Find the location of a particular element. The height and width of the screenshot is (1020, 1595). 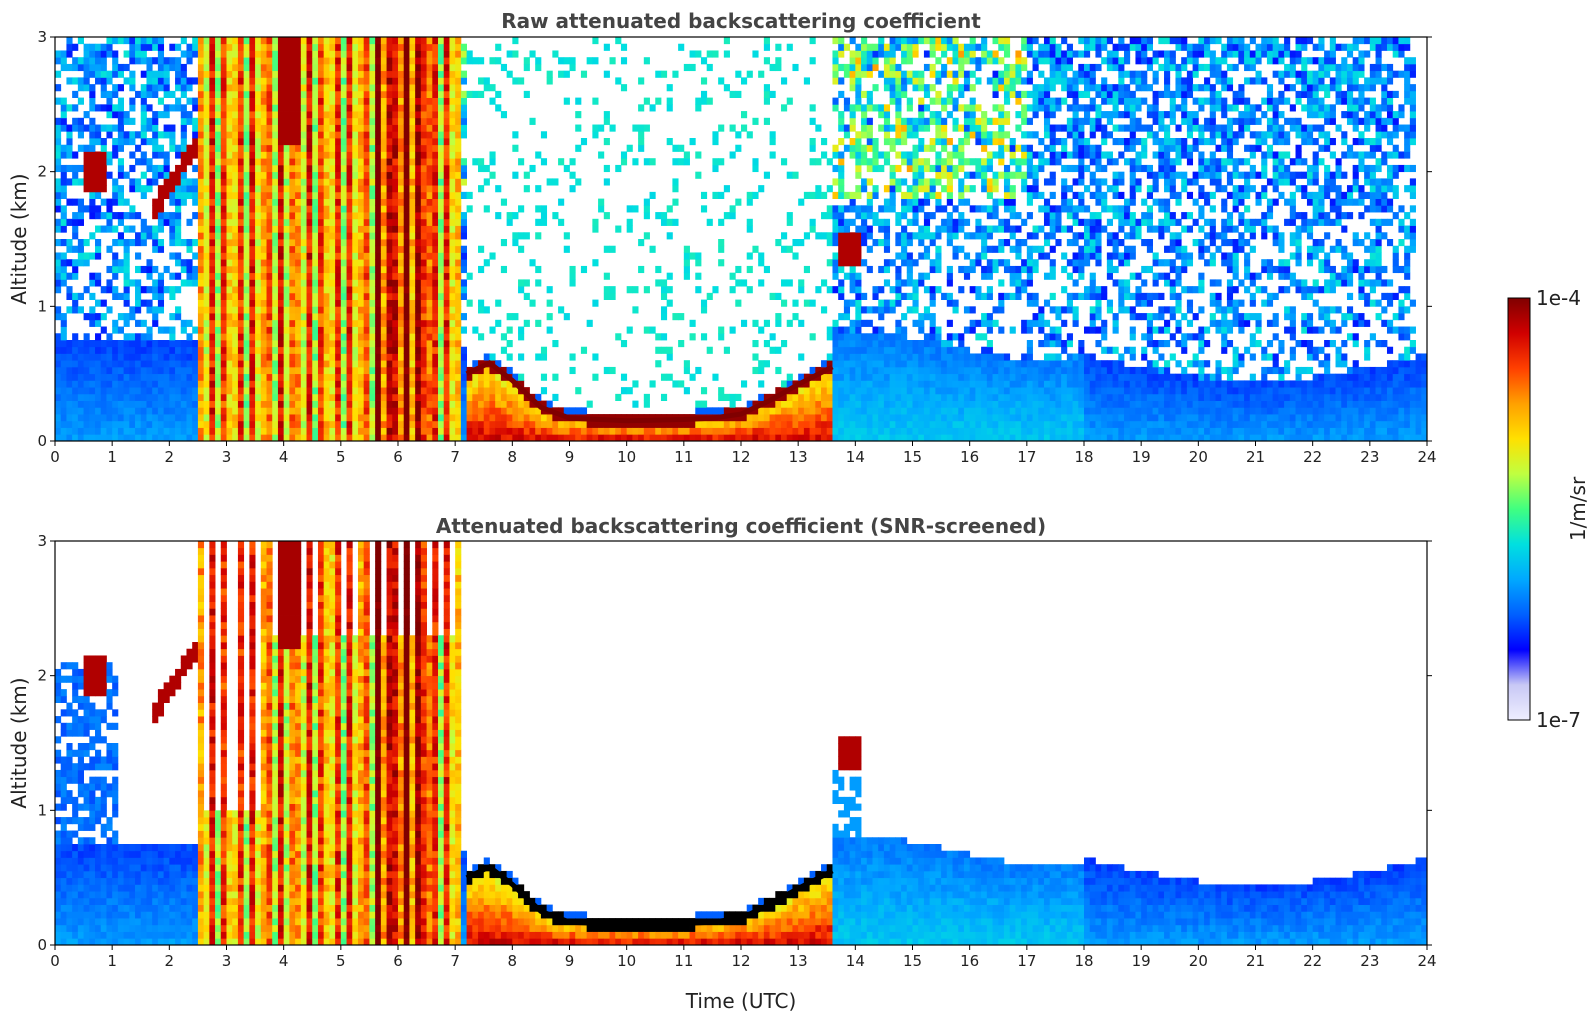

colorbar-max-label: 1e-4 is located at coordinates (1558, 298).